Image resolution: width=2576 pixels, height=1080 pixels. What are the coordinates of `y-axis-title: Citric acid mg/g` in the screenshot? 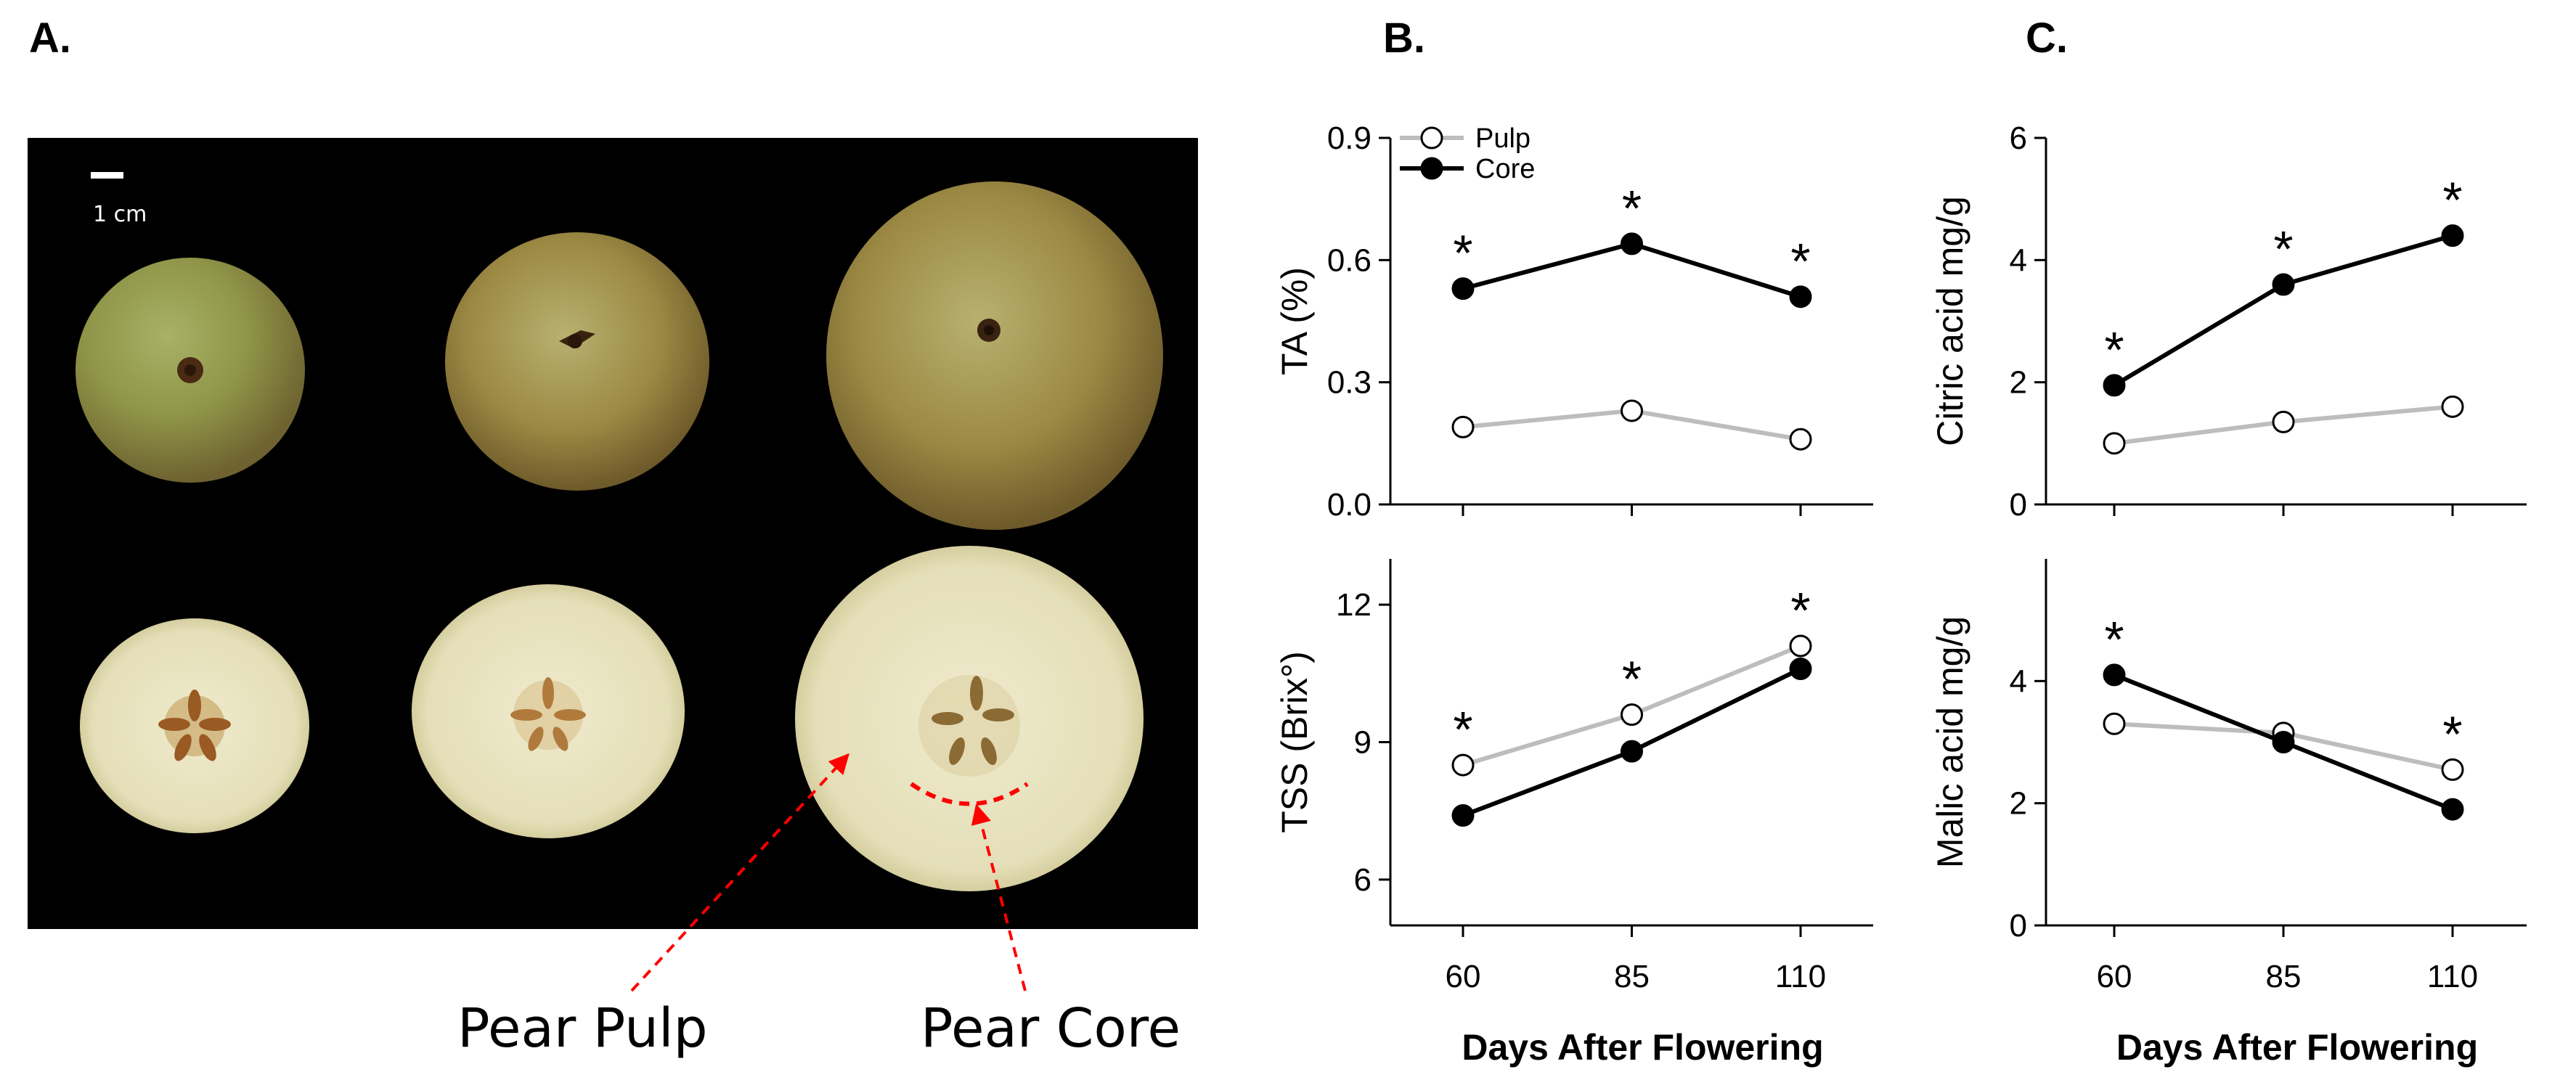 It's located at (1950, 321).